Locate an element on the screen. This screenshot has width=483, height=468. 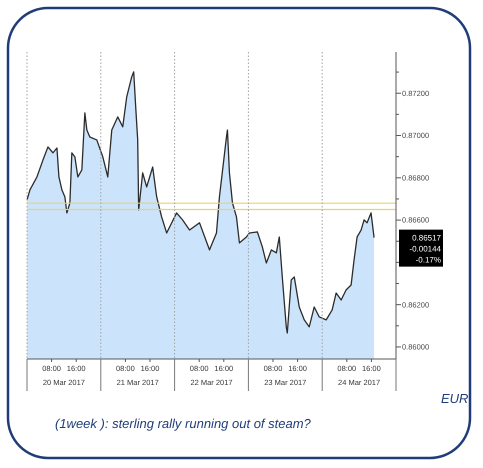
text: -0.00144 is located at coordinates (425, 249).